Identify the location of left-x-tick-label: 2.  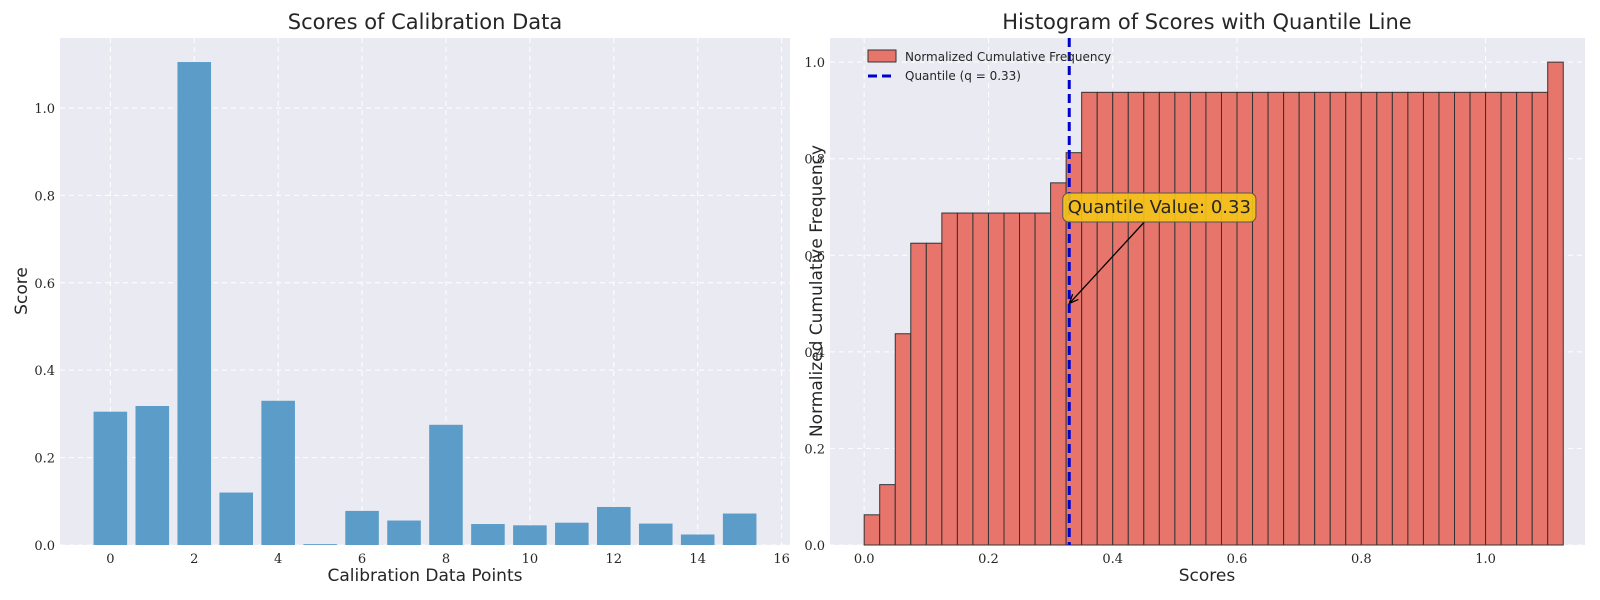
(194, 559).